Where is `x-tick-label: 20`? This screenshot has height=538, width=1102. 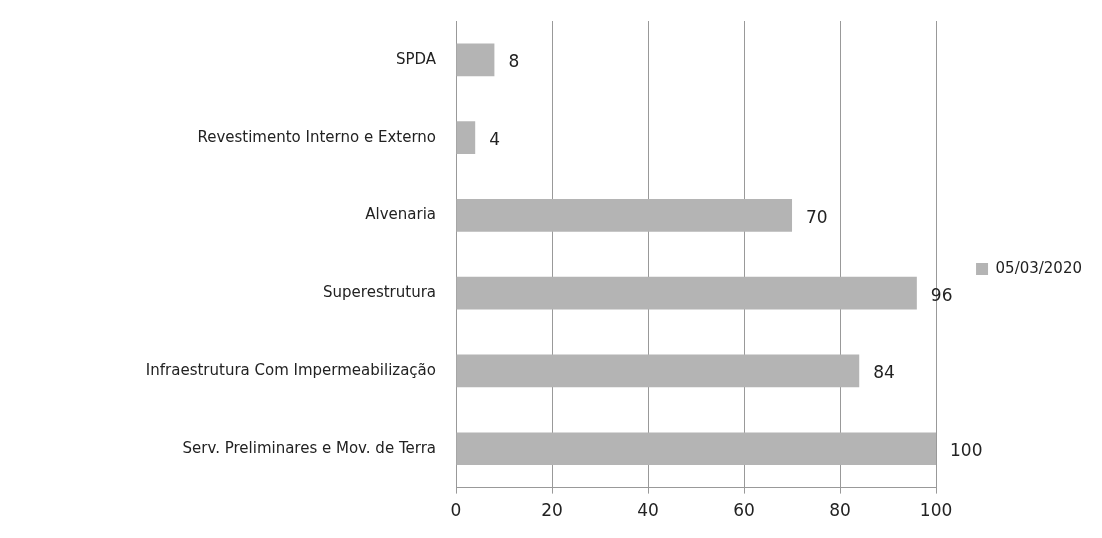
x-tick-label: 20 is located at coordinates (552, 510).